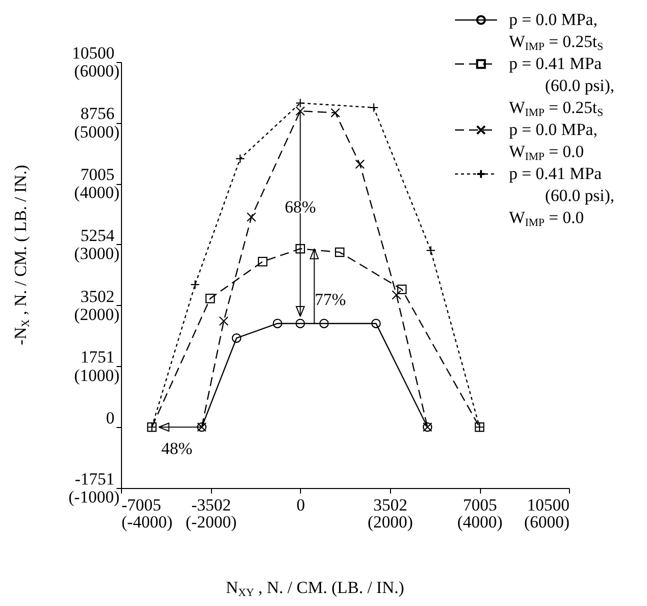 Image resolution: width=647 pixels, height=606 pixels. I want to click on y2-tick-label: (3000), so click(97, 254).